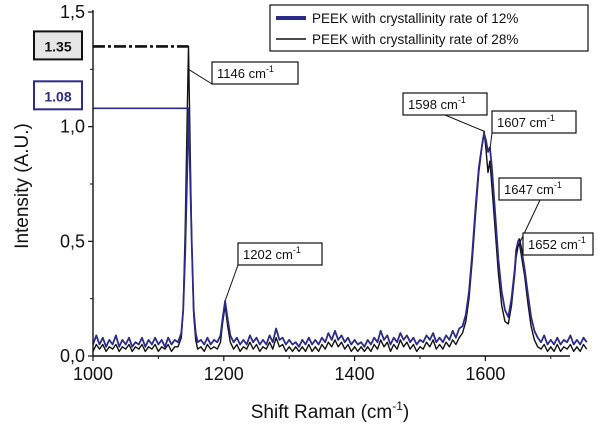  What do you see at coordinates (72, 241) in the screenshot?
I see `y-tick-label: 0,5` at bounding box center [72, 241].